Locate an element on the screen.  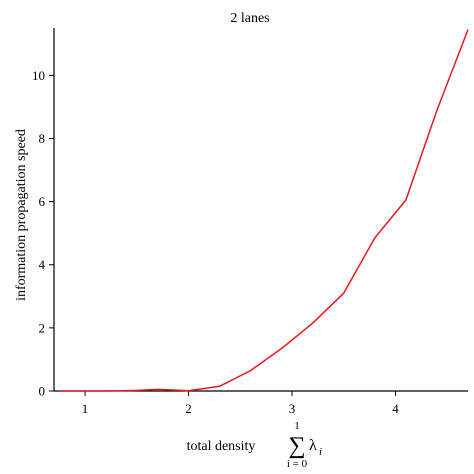
y-axis-label: information propagation speed is located at coordinates (21, 215).